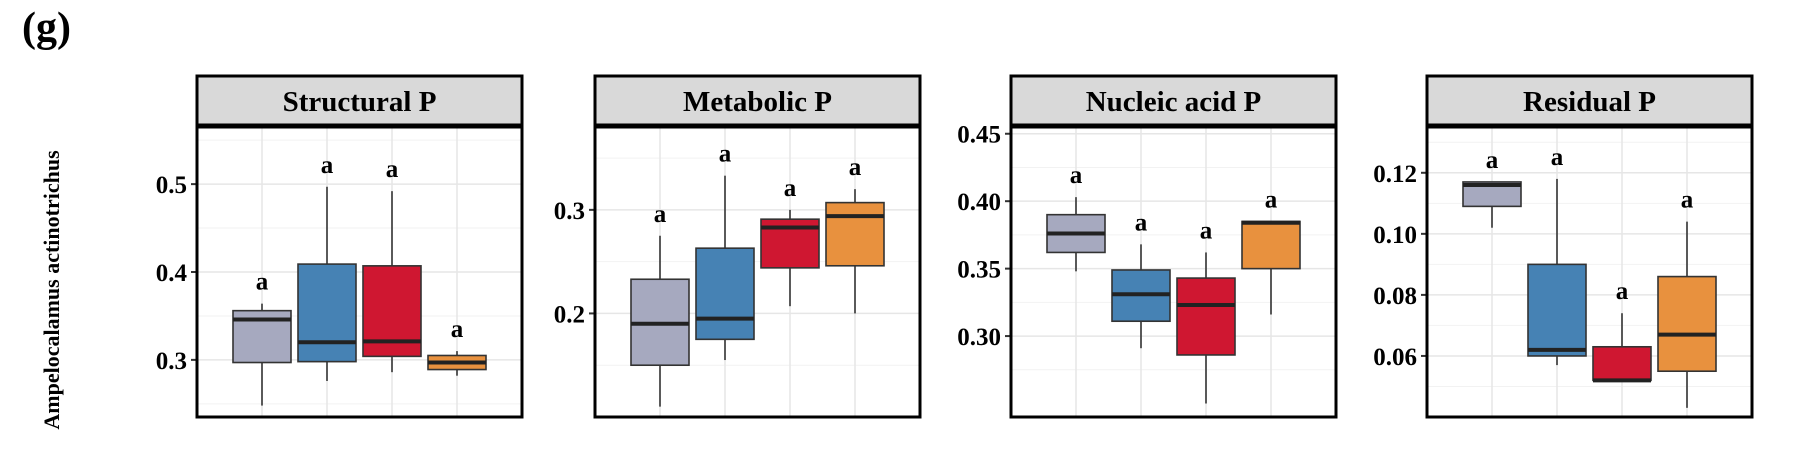 Image resolution: width=1811 pixels, height=475 pixels. Describe the element at coordinates (979, 337) in the screenshot. I see `y-tick-label: 0.30` at that location.